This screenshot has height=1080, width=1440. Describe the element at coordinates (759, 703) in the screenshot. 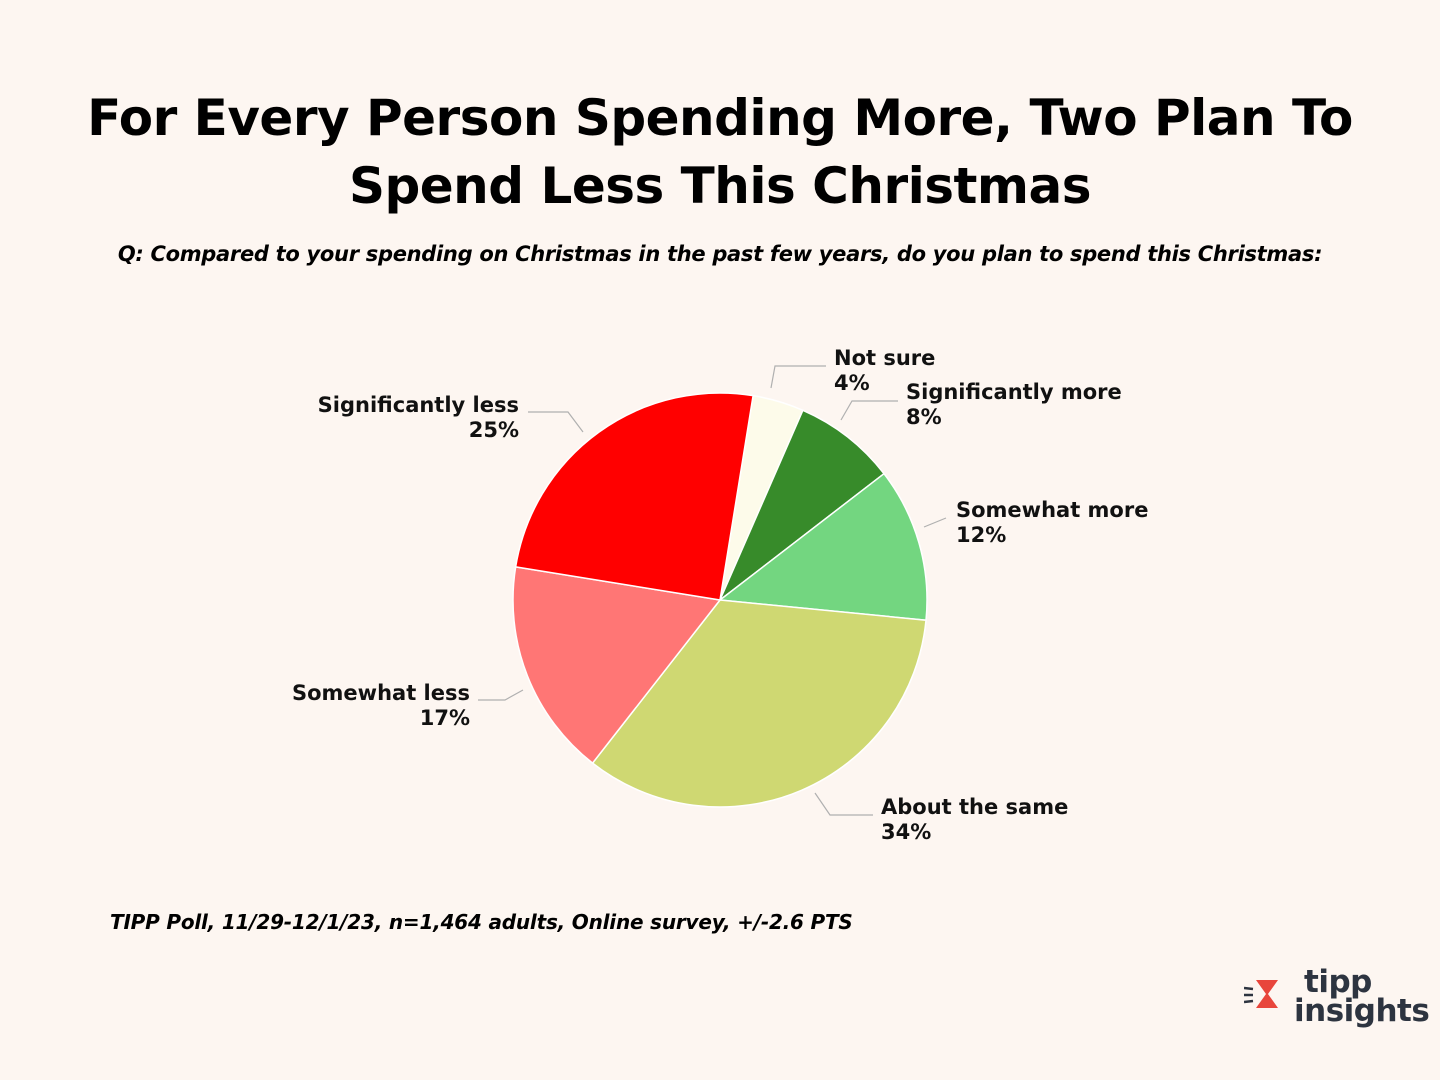

I see `pie-slice-about-the-same` at that location.